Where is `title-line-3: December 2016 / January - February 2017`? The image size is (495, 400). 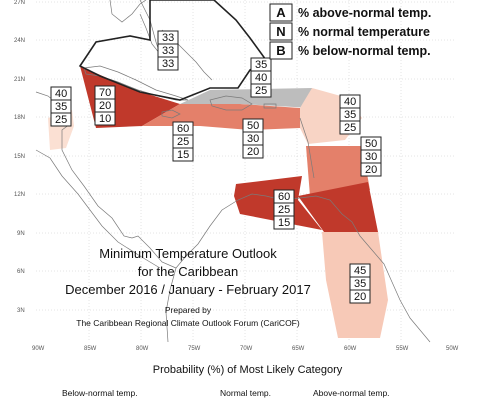 title-line-3: December 2016 / January - February 2017 is located at coordinates (188, 289).